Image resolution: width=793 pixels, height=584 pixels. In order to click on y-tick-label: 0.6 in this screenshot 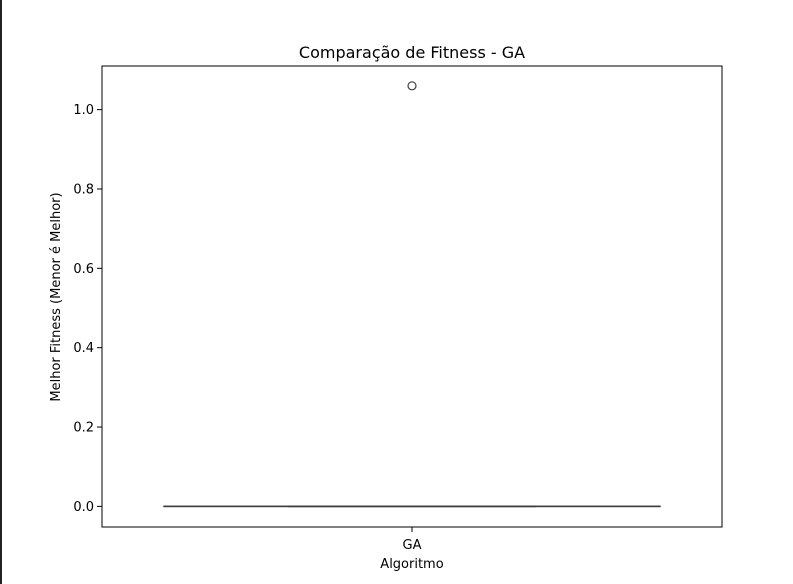, I will do `click(83, 269)`.